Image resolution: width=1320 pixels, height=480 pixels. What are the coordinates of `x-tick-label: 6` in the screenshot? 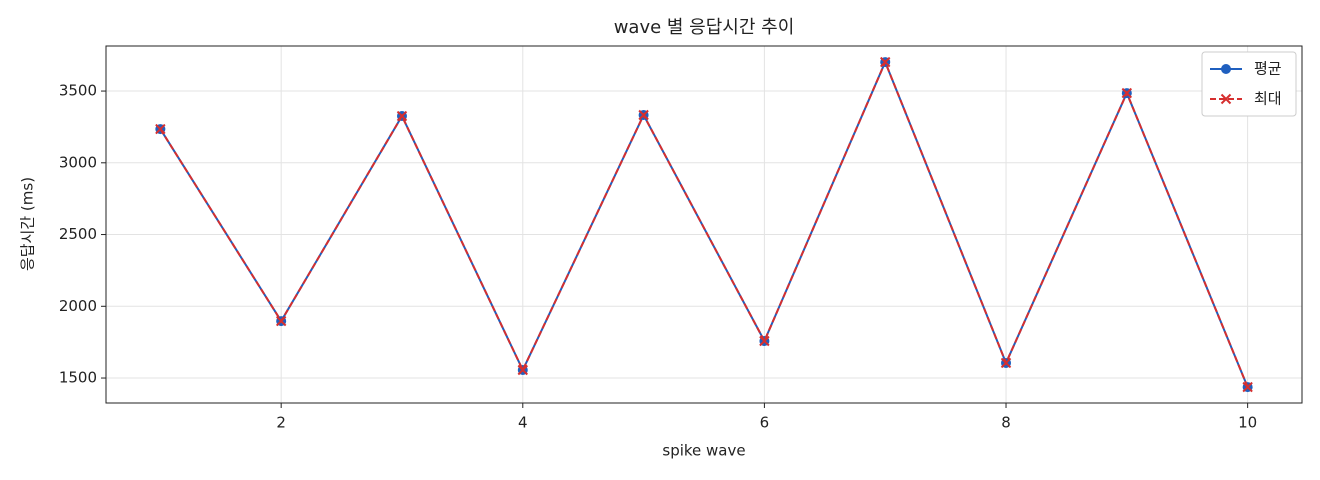 It's located at (765, 423).